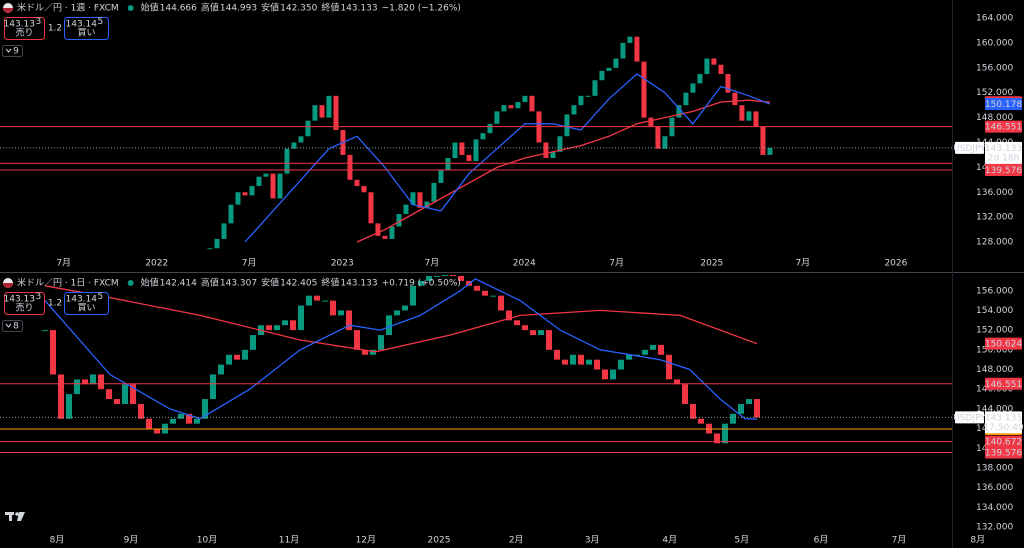 The image size is (1024, 548). What do you see at coordinates (210, 283) in the screenshot?
I see `ohlc-label: 高値` at bounding box center [210, 283].